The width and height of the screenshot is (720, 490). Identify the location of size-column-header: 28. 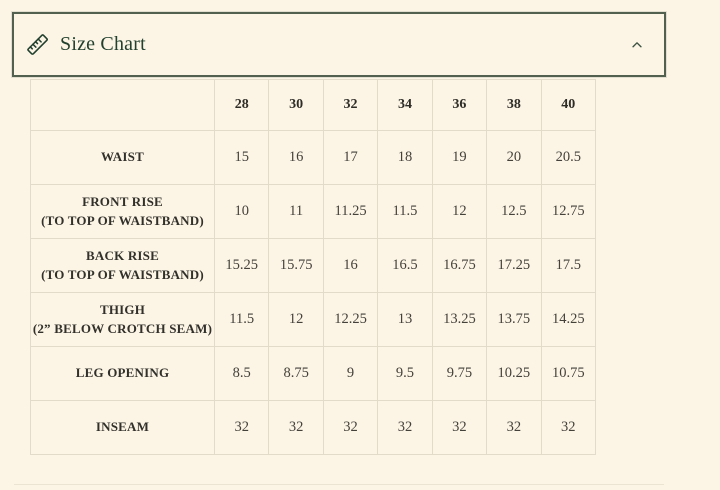
(241, 105).